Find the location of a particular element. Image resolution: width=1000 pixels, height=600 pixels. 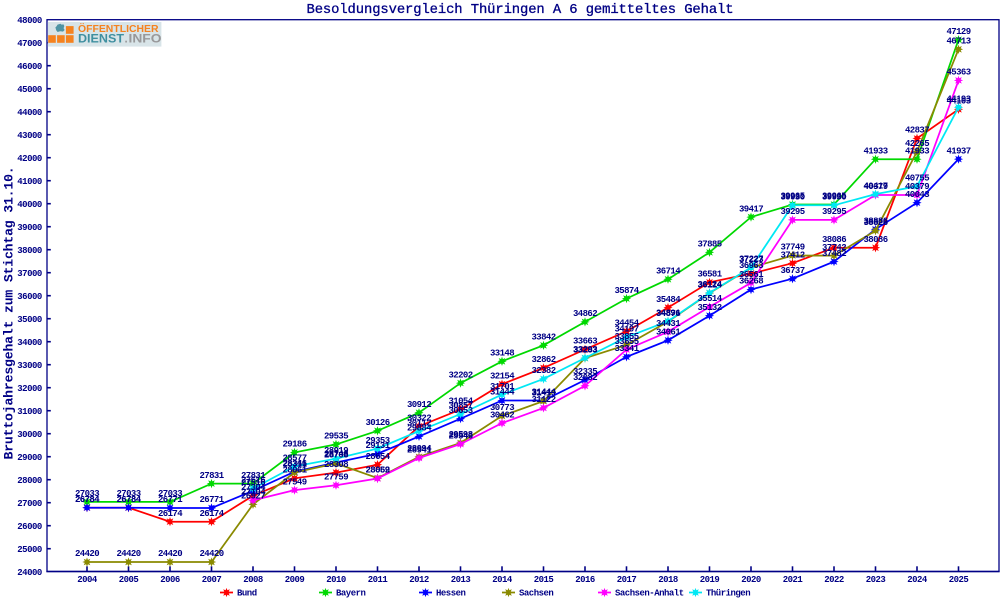

svg-text: 32335 is located at coordinates (585, 372).